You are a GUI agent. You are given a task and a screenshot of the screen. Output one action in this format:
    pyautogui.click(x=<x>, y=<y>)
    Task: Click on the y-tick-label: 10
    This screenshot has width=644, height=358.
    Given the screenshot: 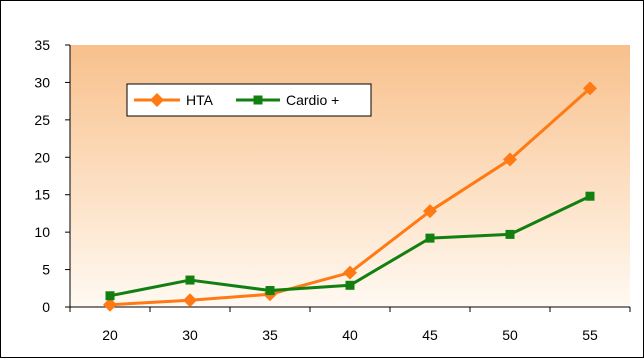 What is the action you would take?
    pyautogui.click(x=42, y=232)
    